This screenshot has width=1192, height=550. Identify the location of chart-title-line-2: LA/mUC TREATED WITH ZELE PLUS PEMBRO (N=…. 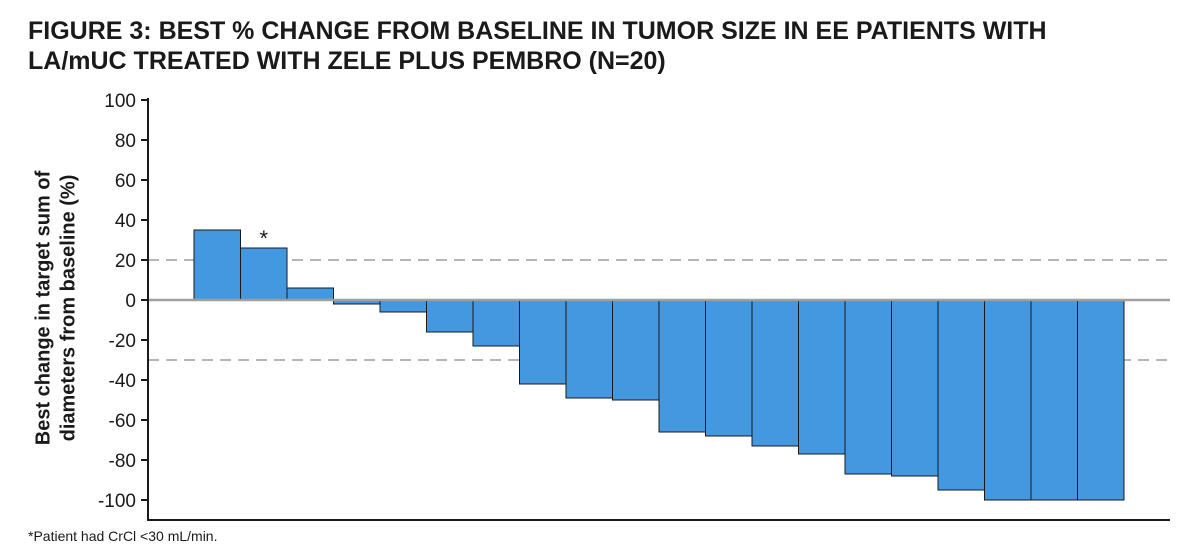
(347, 61).